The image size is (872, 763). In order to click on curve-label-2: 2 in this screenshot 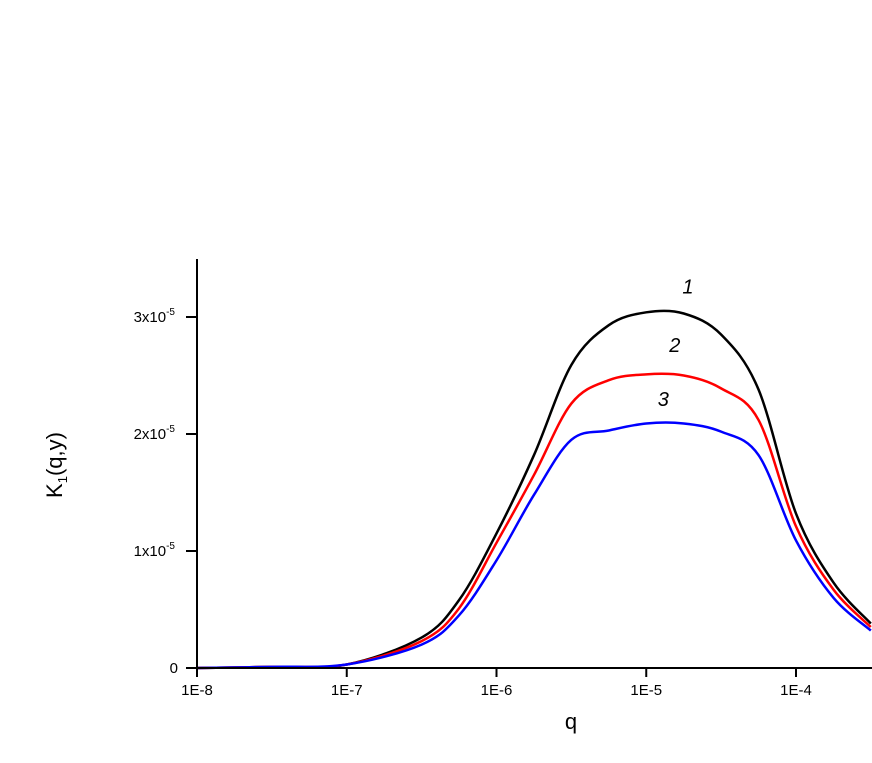, I will do `click(674, 346)`.